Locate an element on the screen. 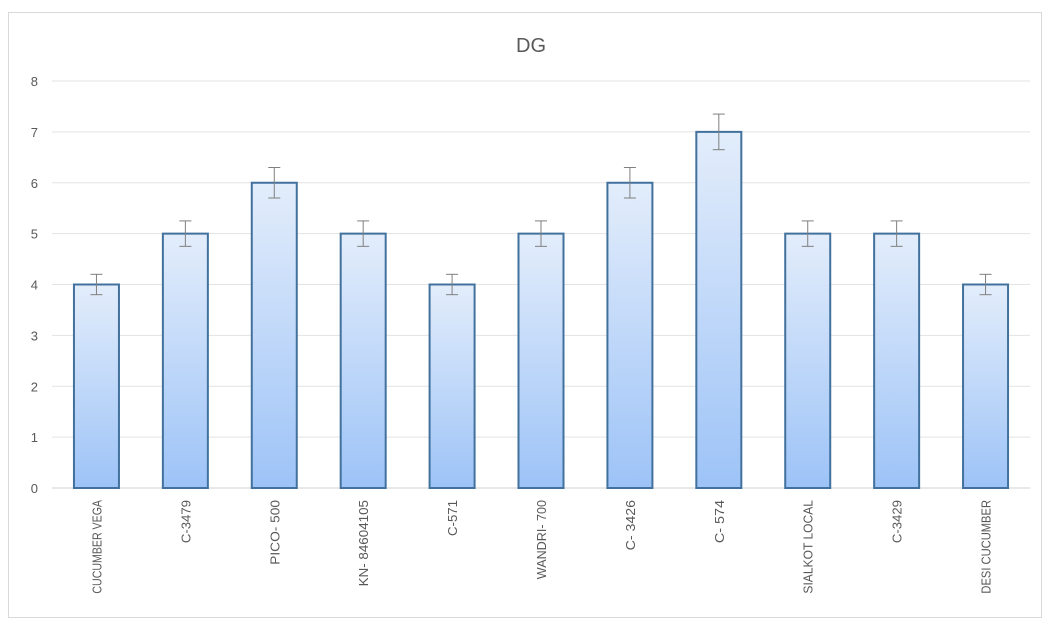 The image size is (1049, 625). x-tick-label: C-3429 is located at coordinates (897, 521).